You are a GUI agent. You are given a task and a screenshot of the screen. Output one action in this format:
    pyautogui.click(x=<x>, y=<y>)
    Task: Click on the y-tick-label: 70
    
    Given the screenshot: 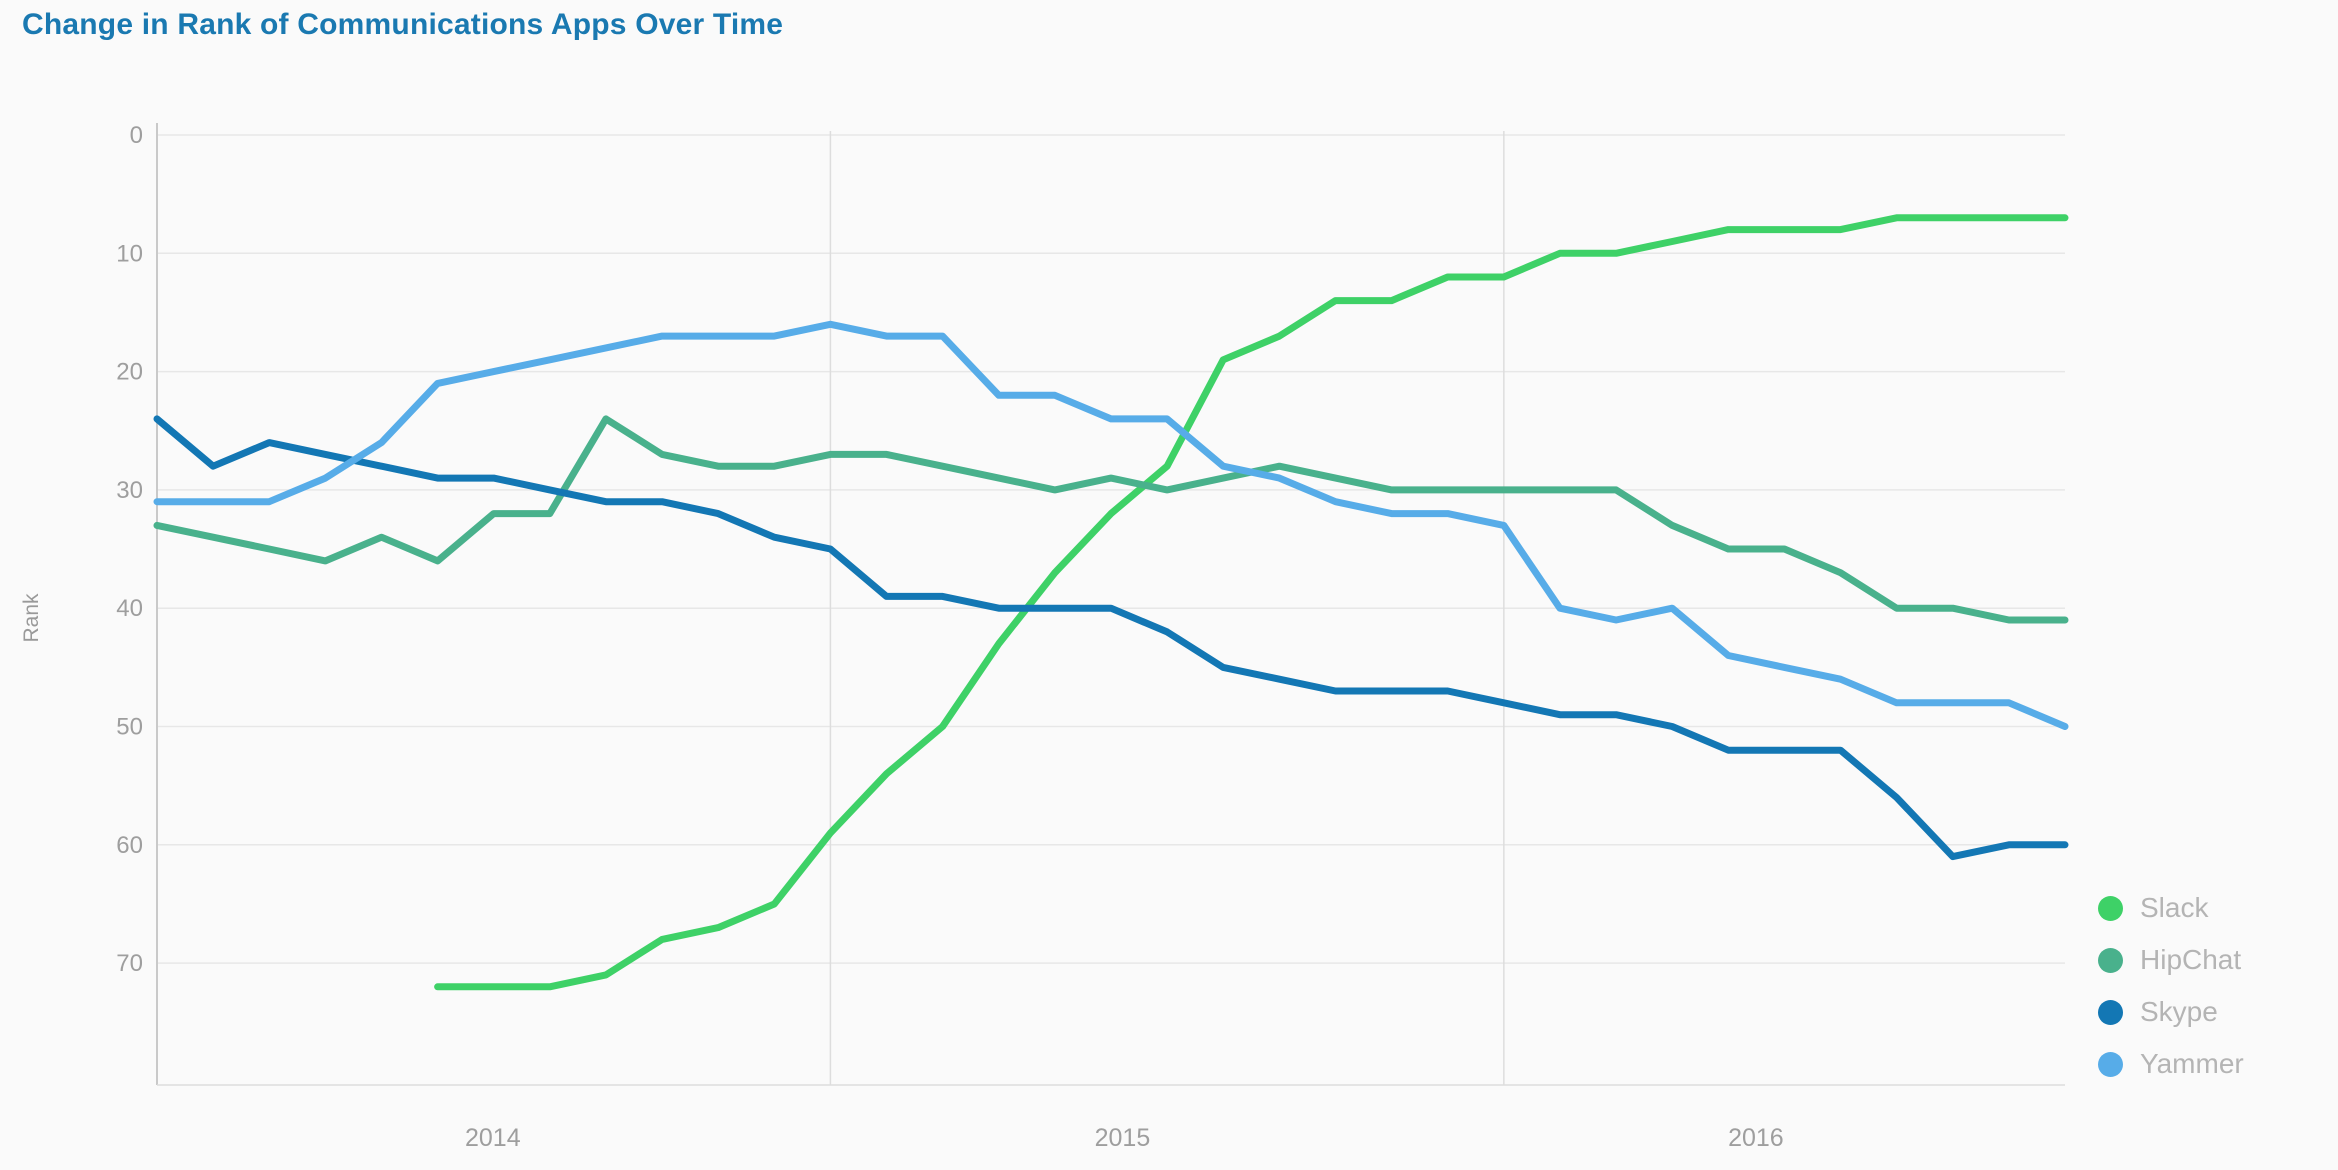 What is the action you would take?
    pyautogui.click(x=129, y=963)
    